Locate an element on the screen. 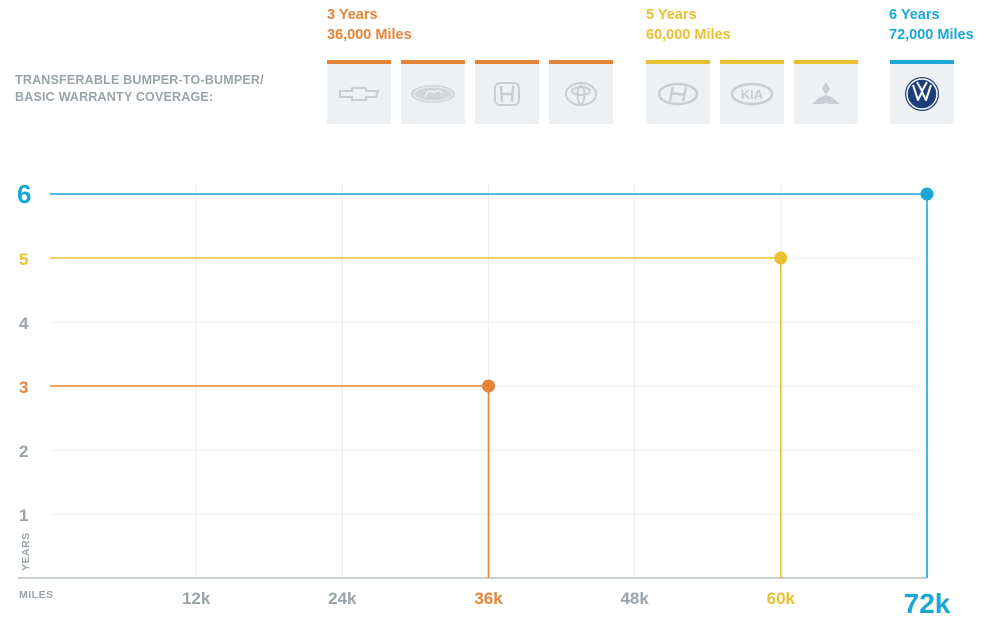 Image resolution: width=993 pixels, height=624 pixels. x-tick-label: 60k is located at coordinates (781, 598).